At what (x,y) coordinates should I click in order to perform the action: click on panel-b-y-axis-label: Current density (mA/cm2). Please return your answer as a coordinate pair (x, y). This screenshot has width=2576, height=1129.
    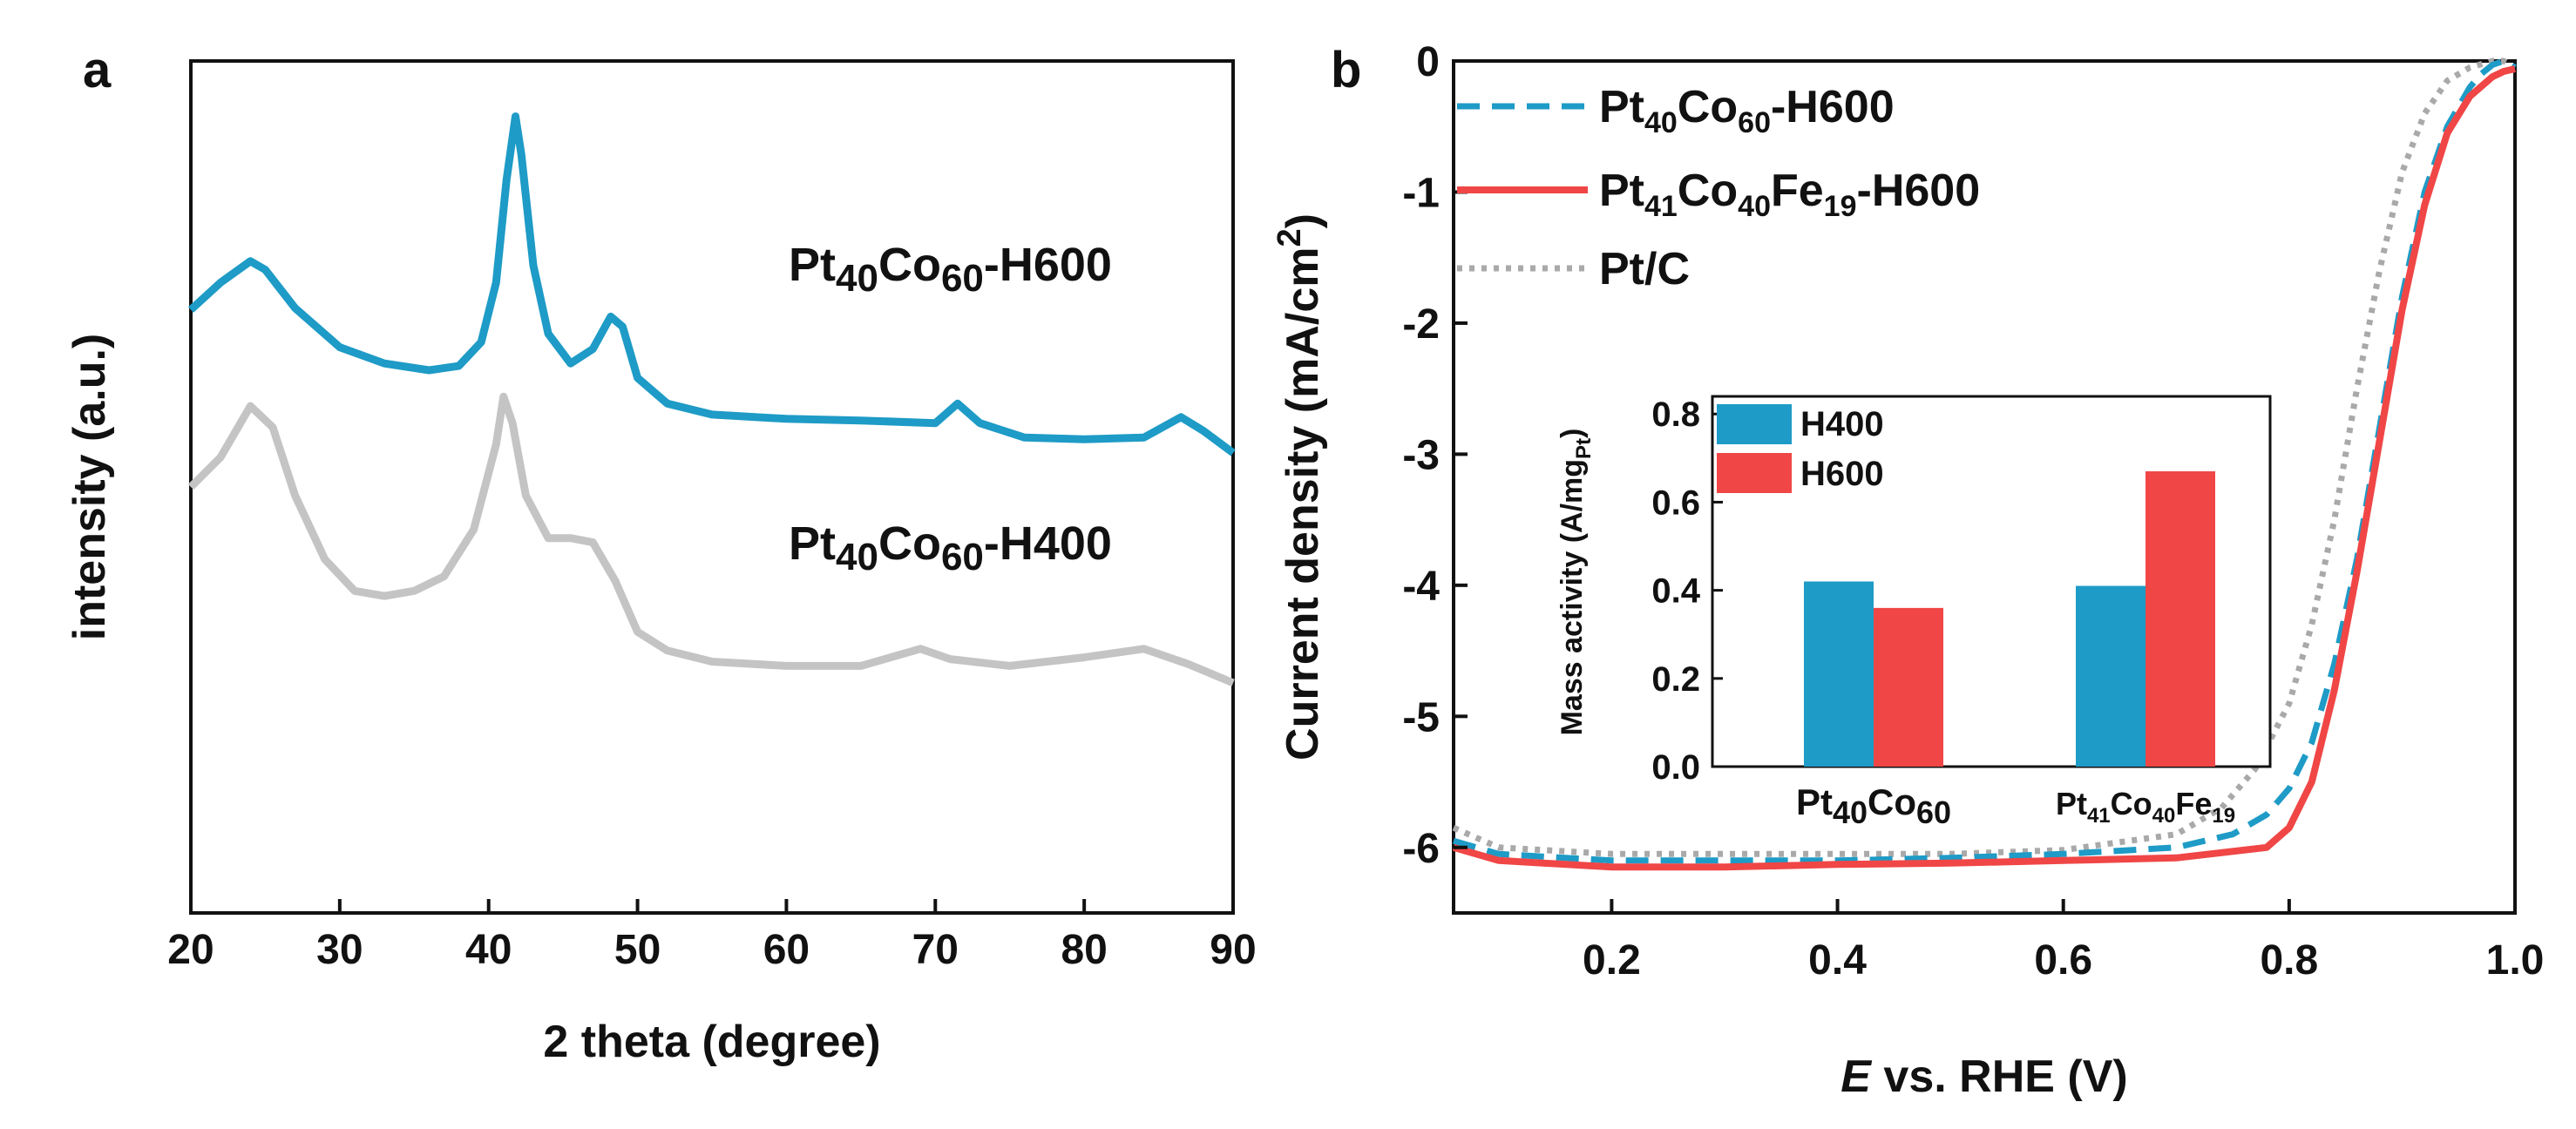
    Looking at the image, I should click on (1300, 487).